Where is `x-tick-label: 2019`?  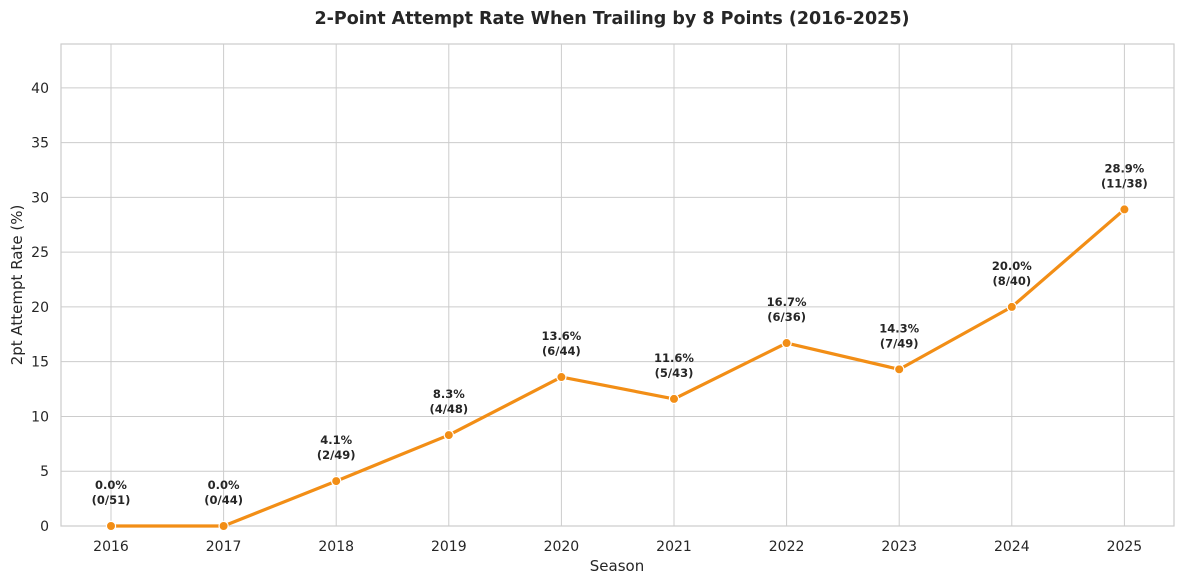
x-tick-label: 2019 is located at coordinates (449, 547).